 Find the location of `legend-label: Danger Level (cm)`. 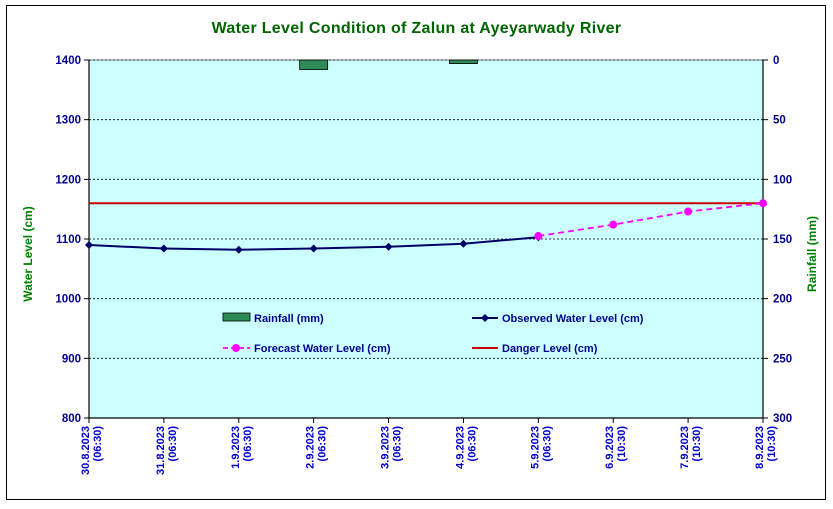

legend-label: Danger Level (cm) is located at coordinates (550, 349).